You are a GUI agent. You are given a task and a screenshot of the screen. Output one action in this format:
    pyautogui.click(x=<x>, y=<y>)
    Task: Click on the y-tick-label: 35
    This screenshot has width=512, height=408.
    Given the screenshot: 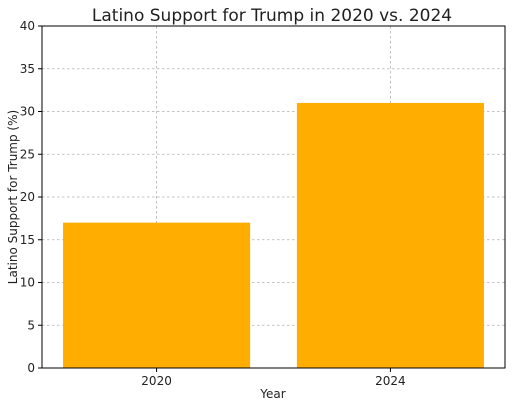 What is the action you would take?
    pyautogui.click(x=27, y=69)
    